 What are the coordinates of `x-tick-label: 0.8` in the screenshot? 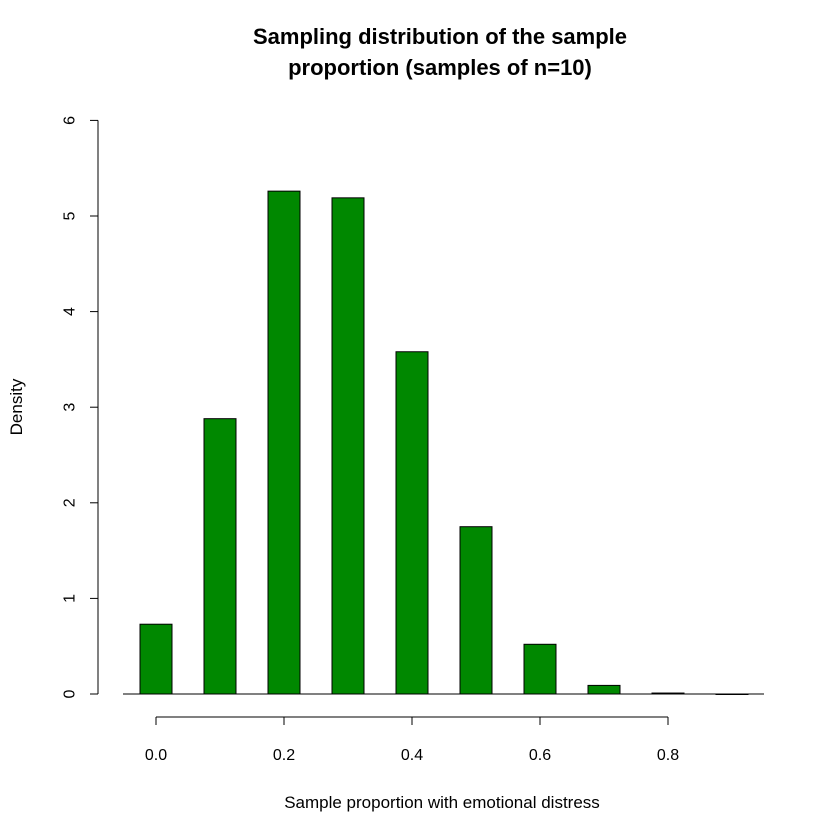 It's located at (668, 755).